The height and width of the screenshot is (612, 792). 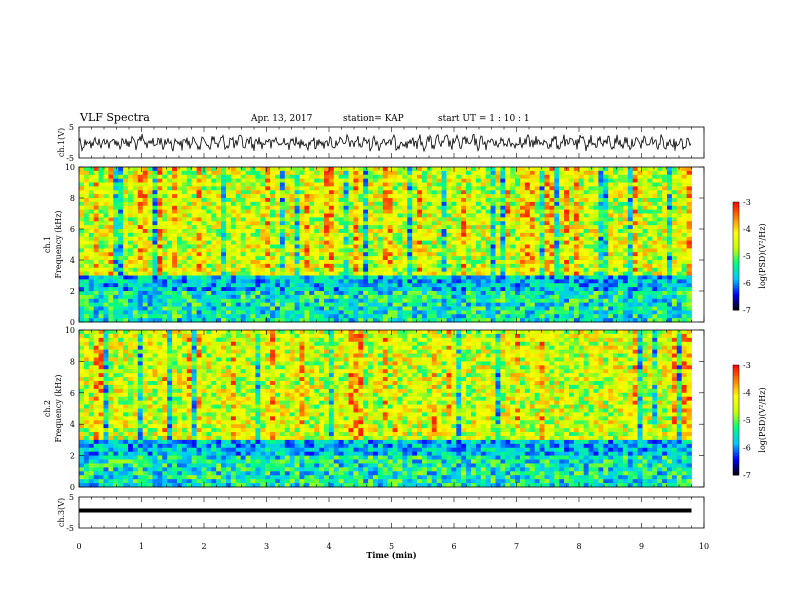 I want to click on spectrogram-ch2-ytick-6: 6, so click(x=72, y=393).